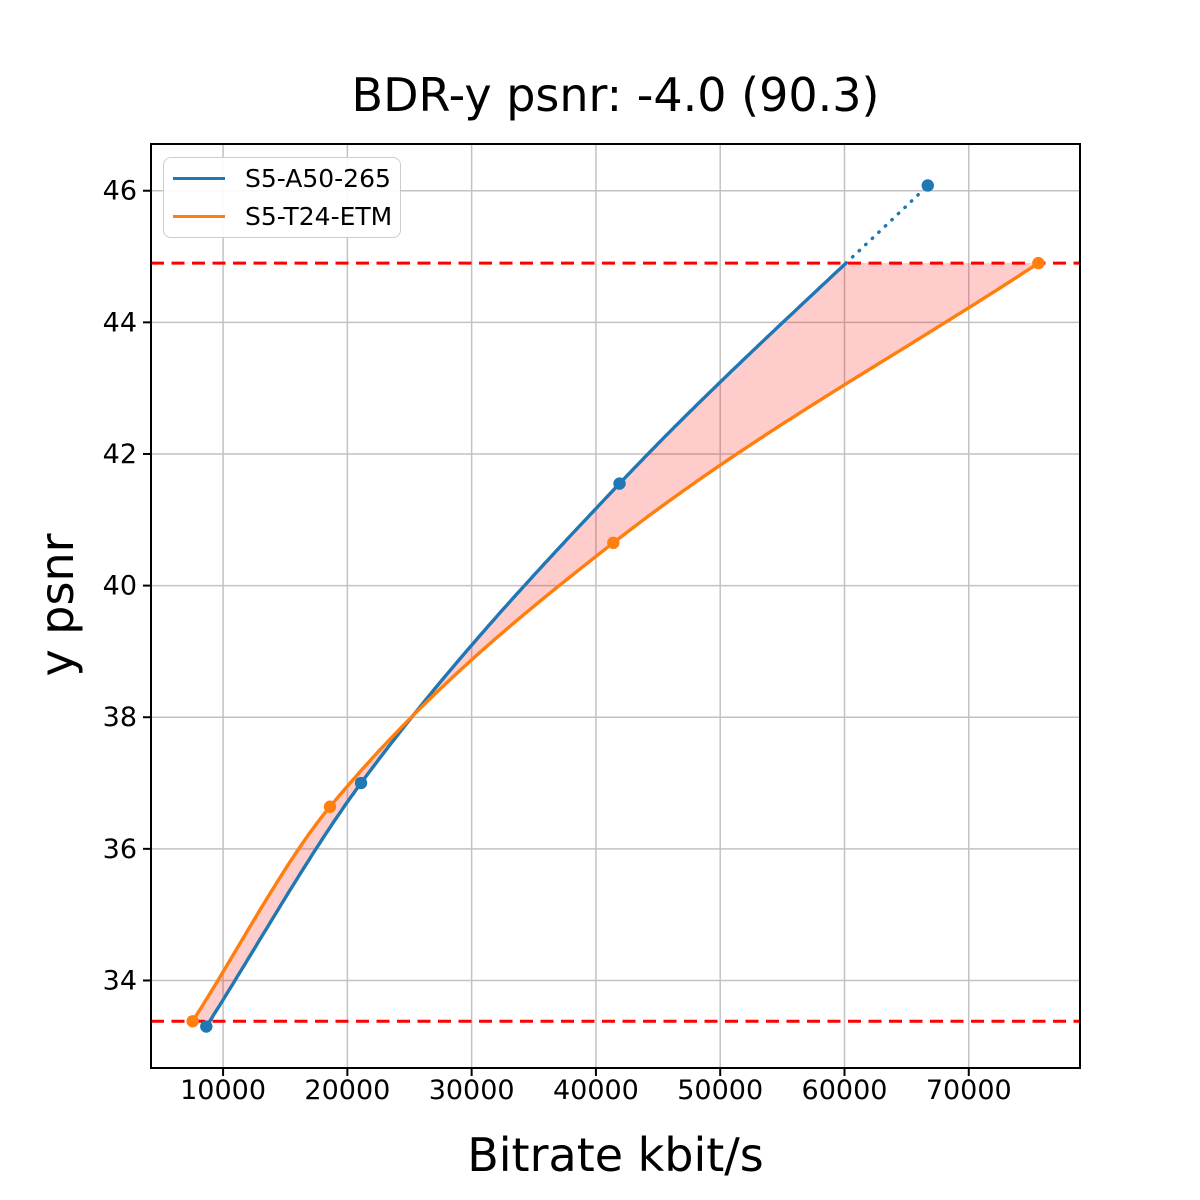 Image resolution: width=1200 pixels, height=1200 pixels. I want to click on x-tick-label: 70000, so click(969, 1090).